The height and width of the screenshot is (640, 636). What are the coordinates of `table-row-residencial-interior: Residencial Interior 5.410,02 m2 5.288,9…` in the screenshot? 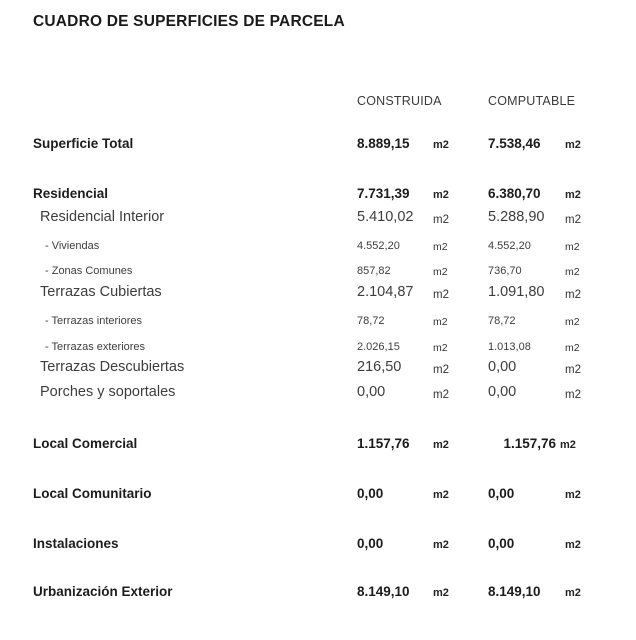 It's located at (318, 217).